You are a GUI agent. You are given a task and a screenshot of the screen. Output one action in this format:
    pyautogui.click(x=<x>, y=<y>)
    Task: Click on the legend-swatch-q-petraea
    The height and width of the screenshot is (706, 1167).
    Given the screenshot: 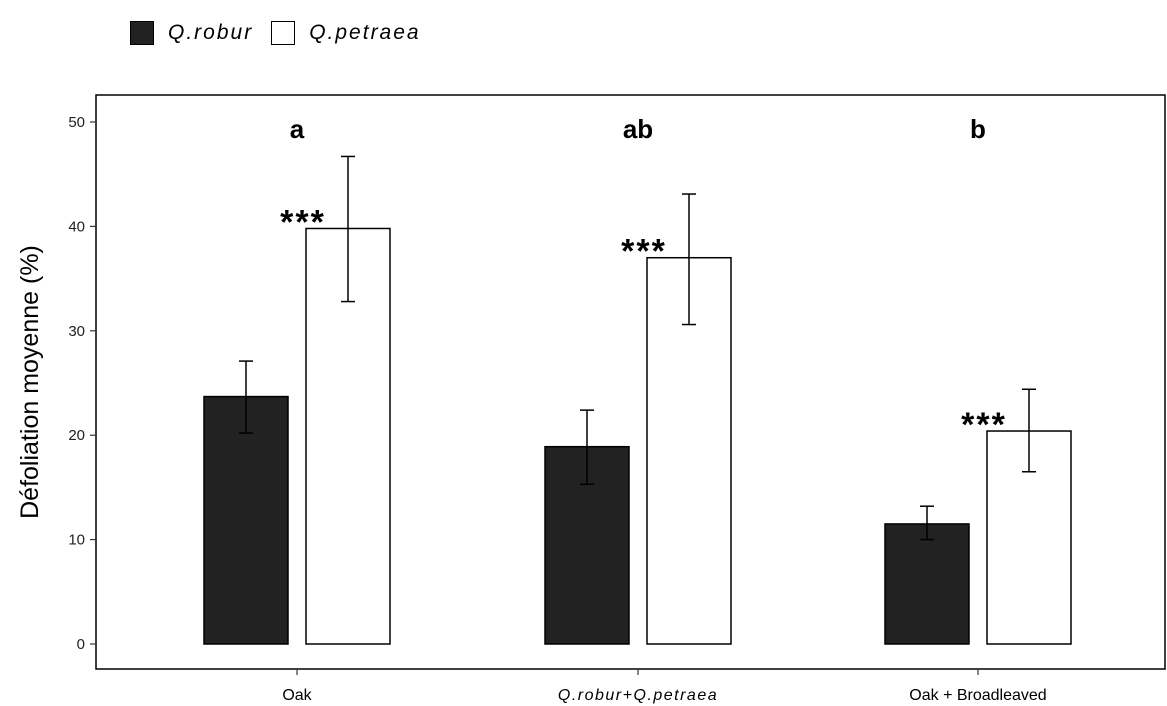 What is the action you would take?
    pyautogui.click(x=283, y=33)
    